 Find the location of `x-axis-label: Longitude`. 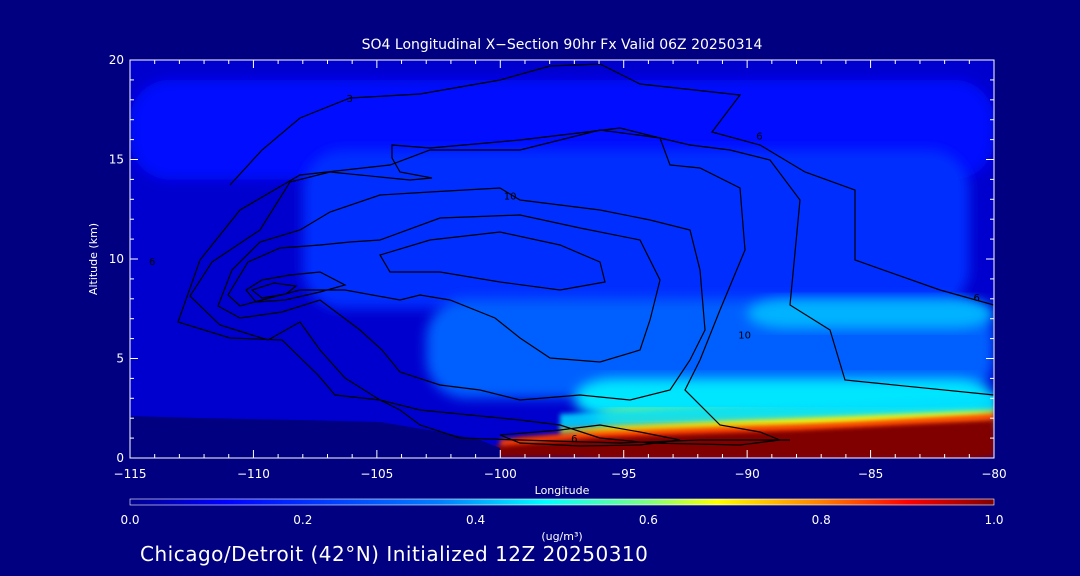

x-axis-label: Longitude is located at coordinates (562, 490).